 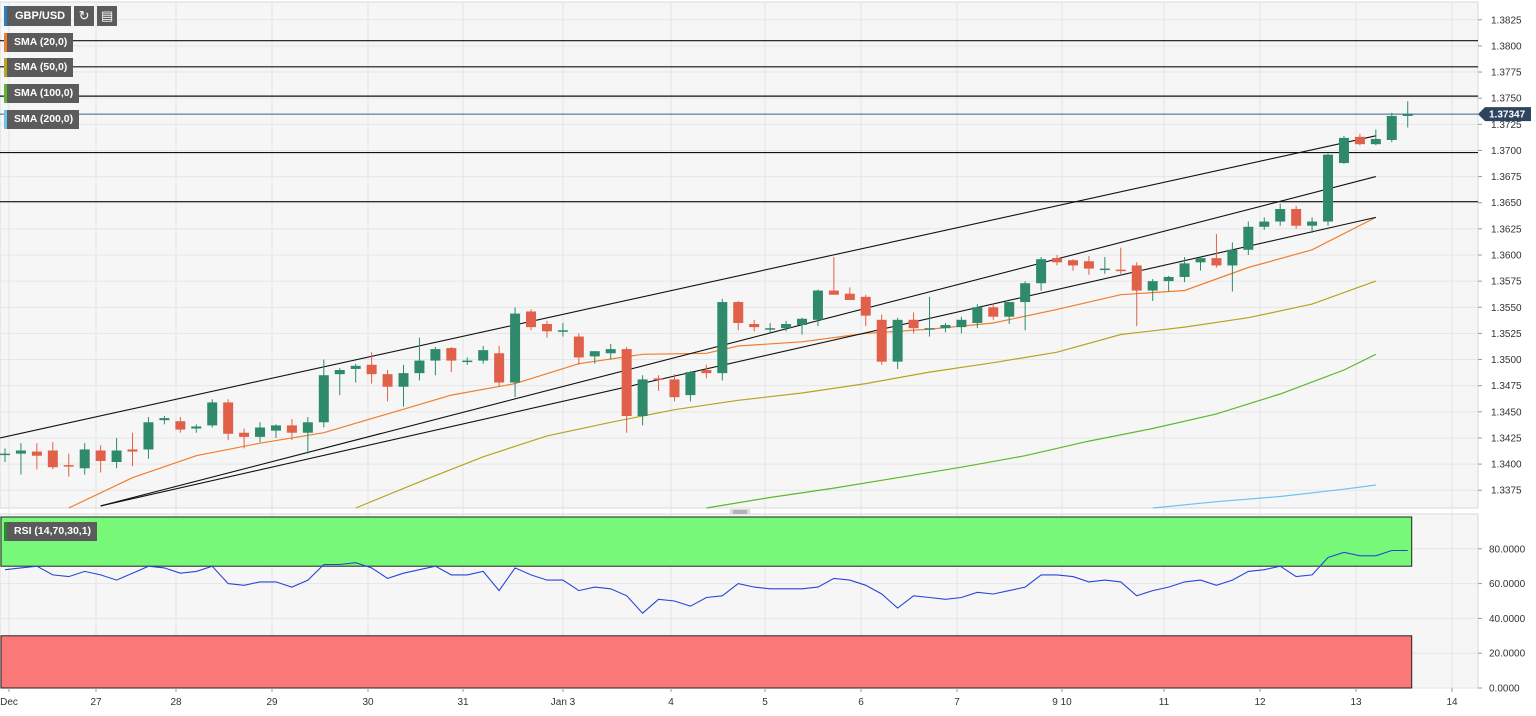 I want to click on sma20-legend: SMA (20,0), so click(x=39, y=42).